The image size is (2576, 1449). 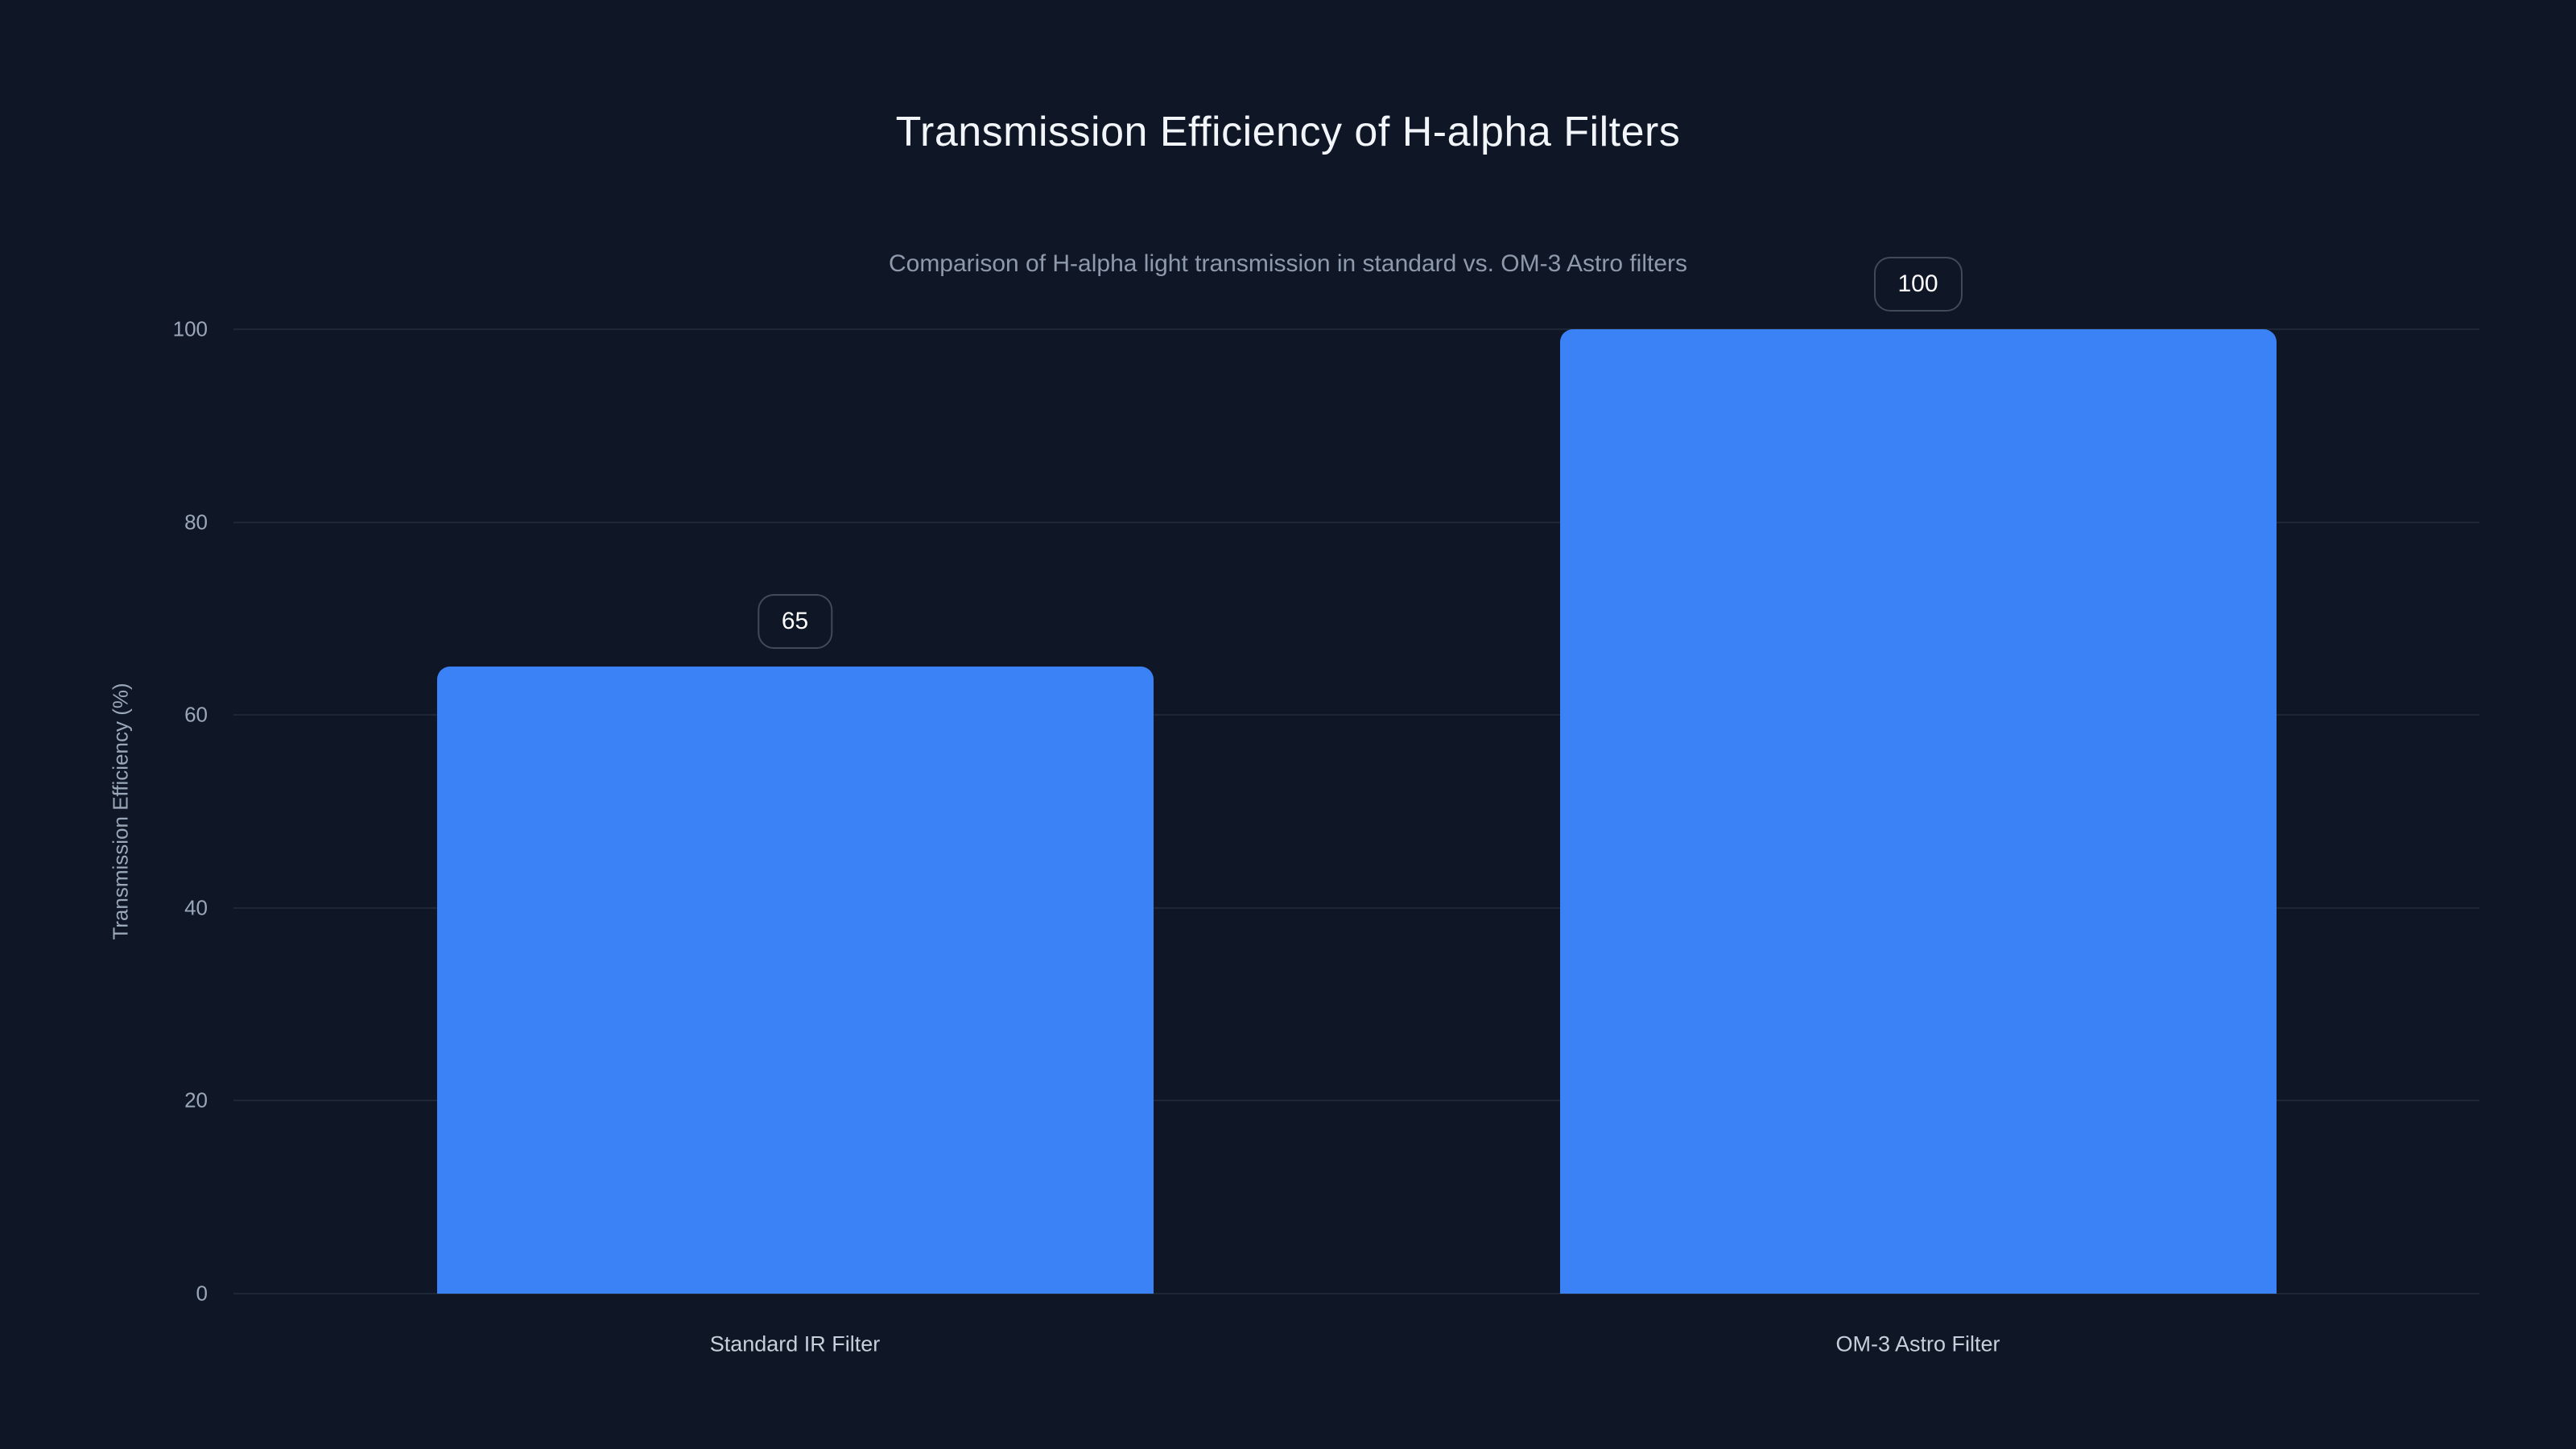 What do you see at coordinates (1918, 284) in the screenshot?
I see `bar-value-label: 100` at bounding box center [1918, 284].